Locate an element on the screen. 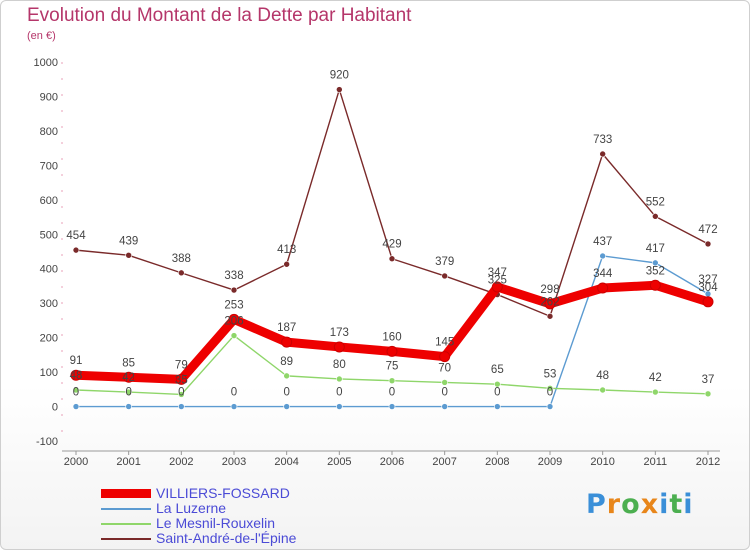 The height and width of the screenshot is (550, 750). x-tick-label: 2012 is located at coordinates (708, 462).